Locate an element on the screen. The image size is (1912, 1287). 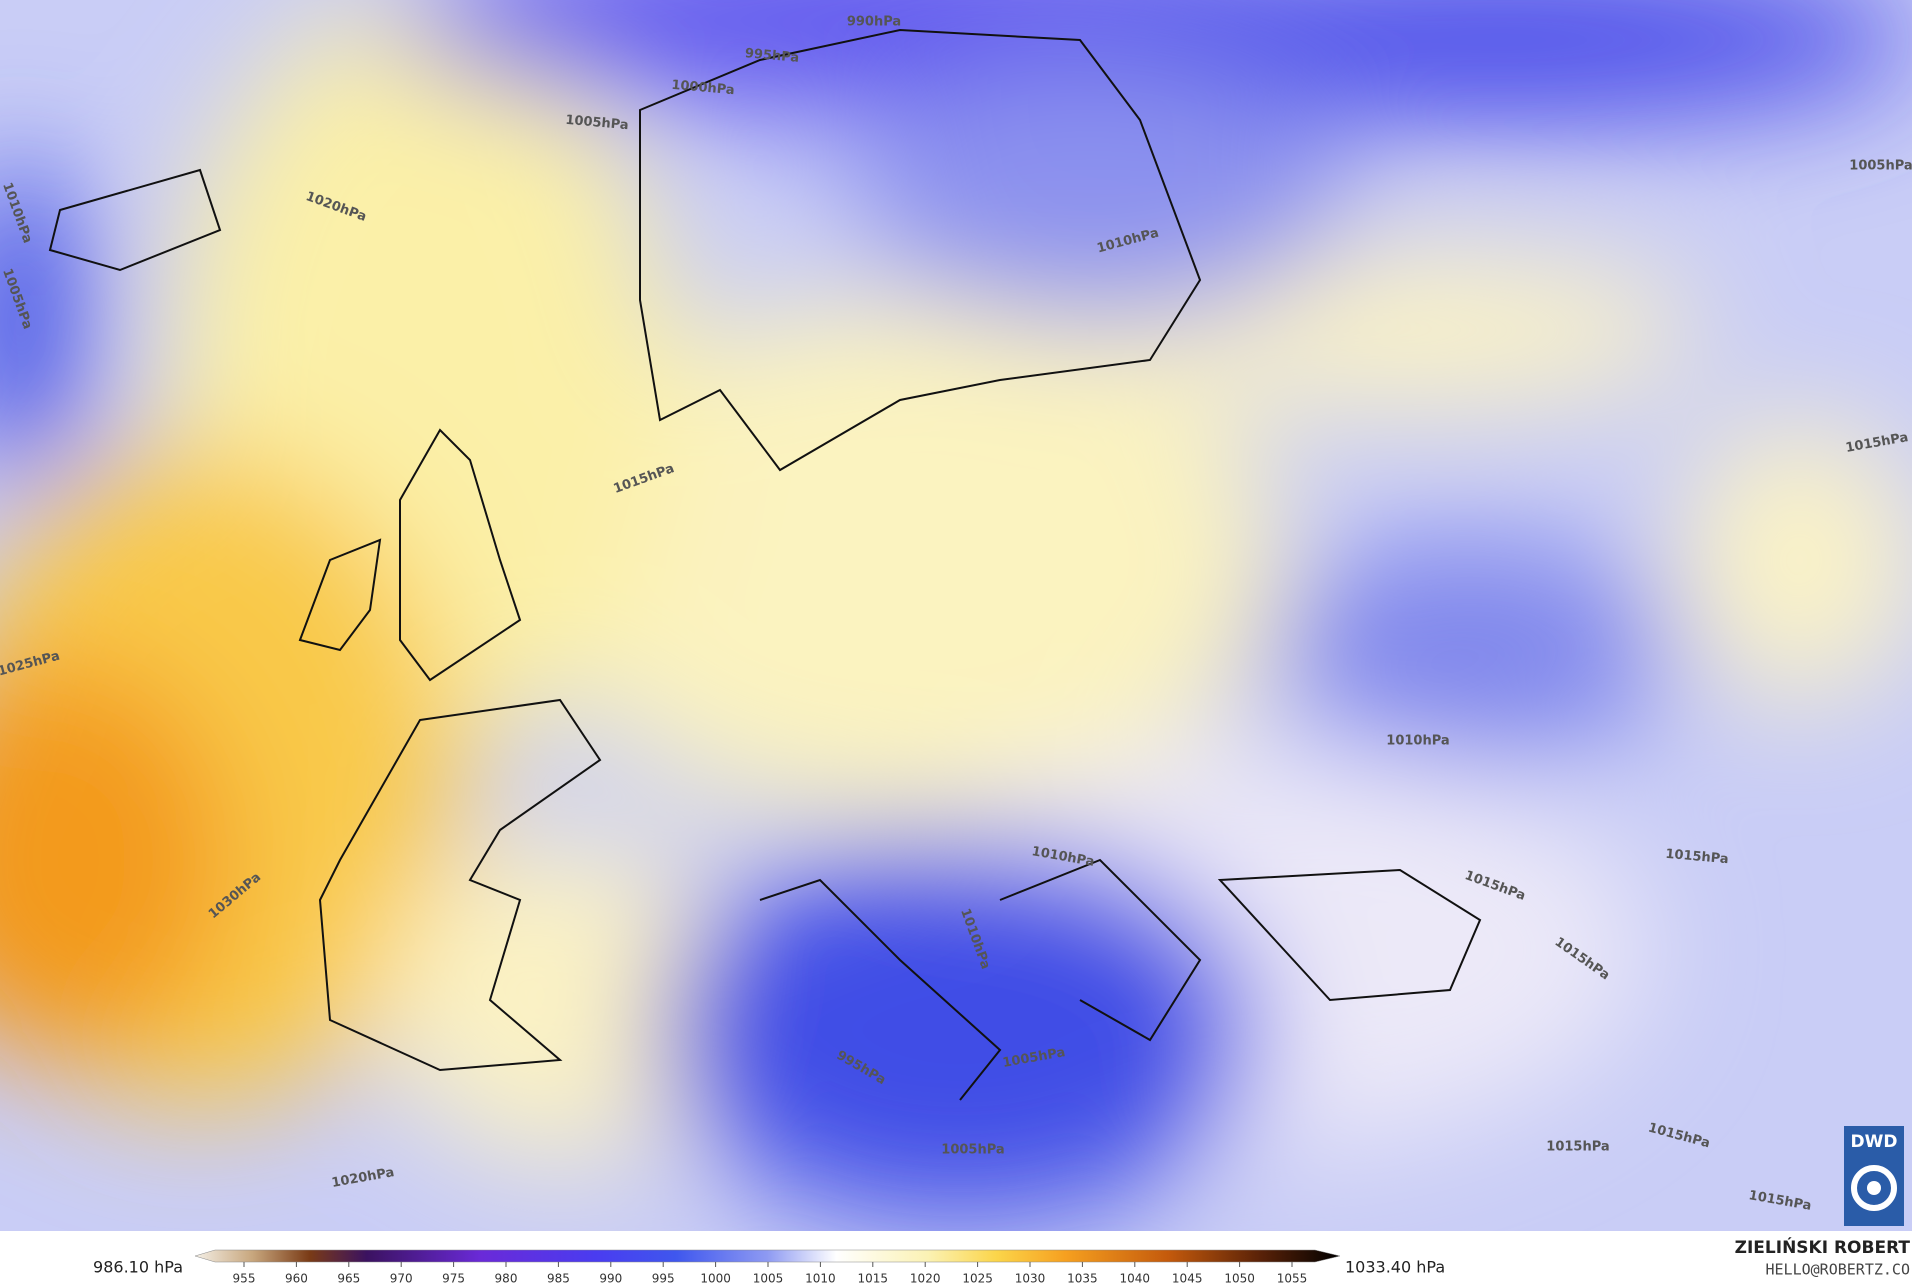
logo-swirl-center is located at coordinates (1874, 1188).